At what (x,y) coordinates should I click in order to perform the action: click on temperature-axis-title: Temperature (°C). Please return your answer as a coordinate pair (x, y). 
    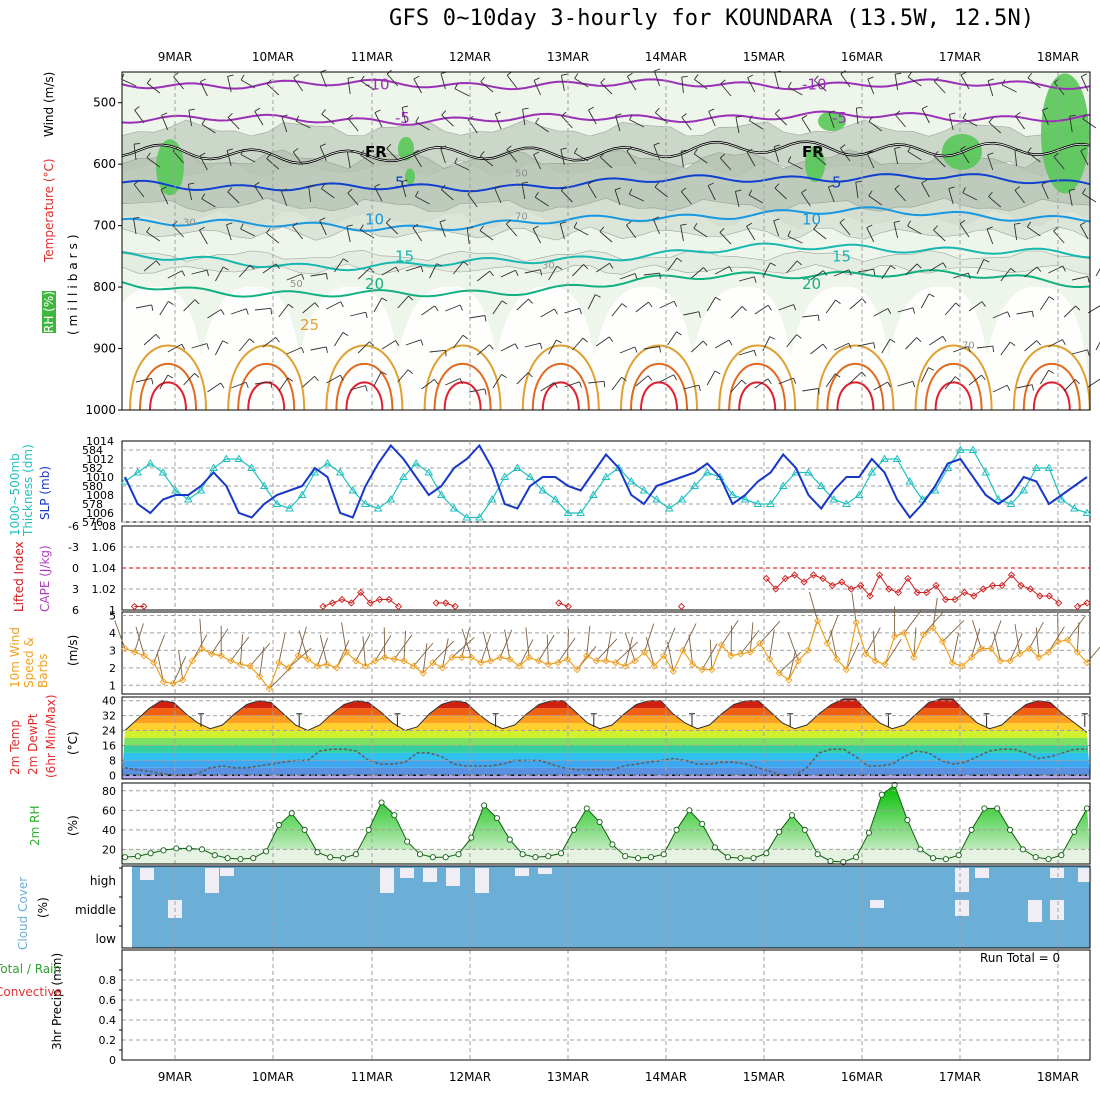
    Looking at the image, I should click on (49, 210).